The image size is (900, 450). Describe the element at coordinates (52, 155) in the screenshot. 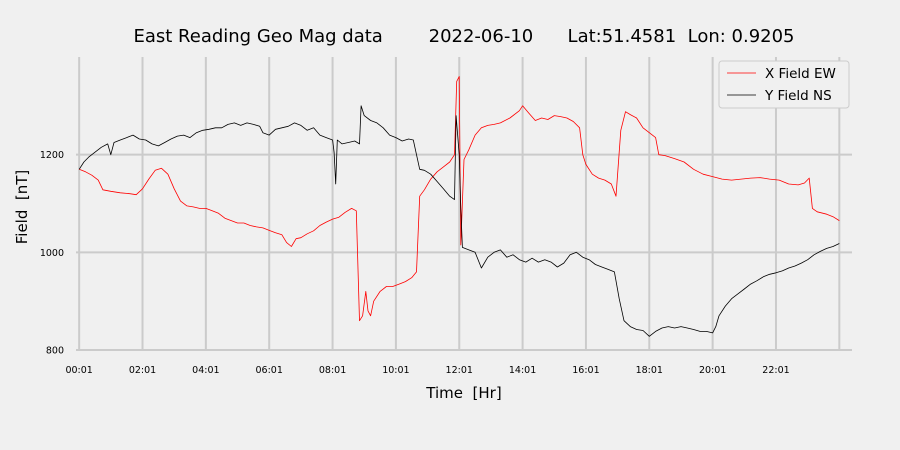

I see `y-tick-label: 1200` at that location.